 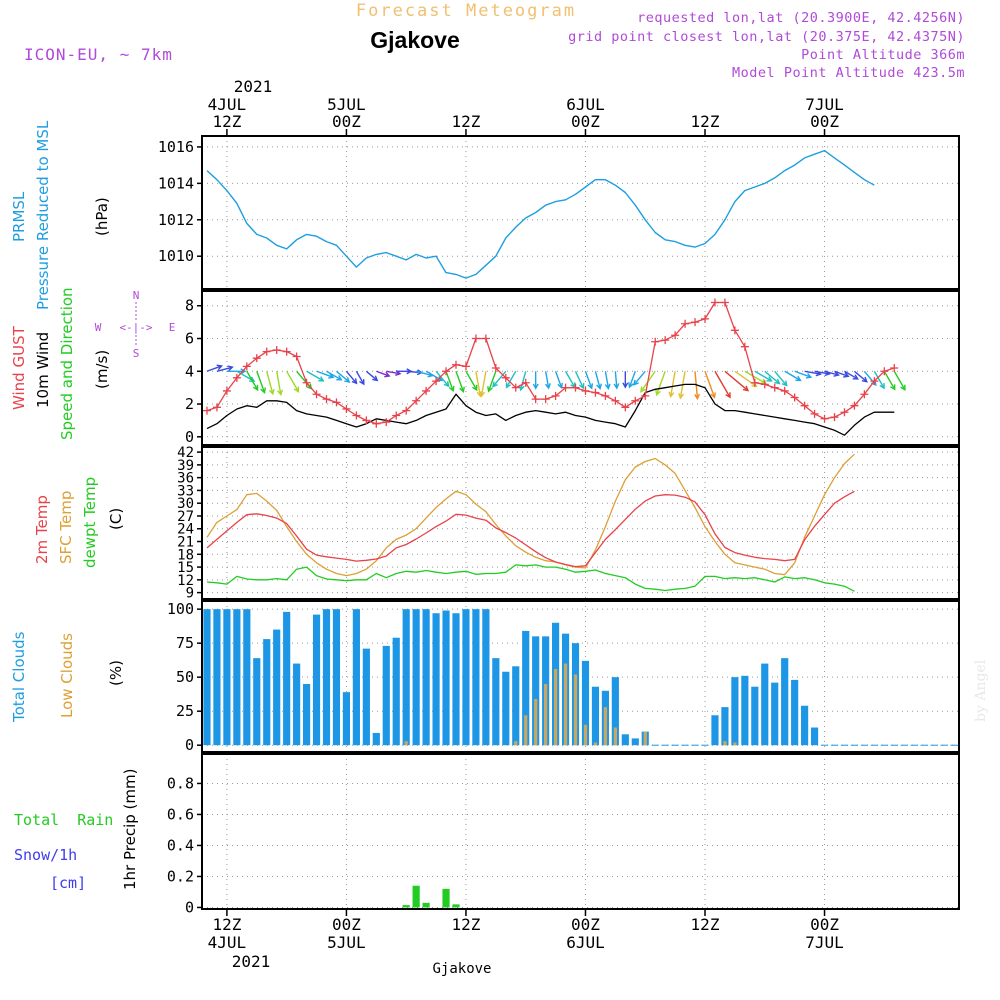 I want to click on ytick-label: 36, so click(x=185, y=479).